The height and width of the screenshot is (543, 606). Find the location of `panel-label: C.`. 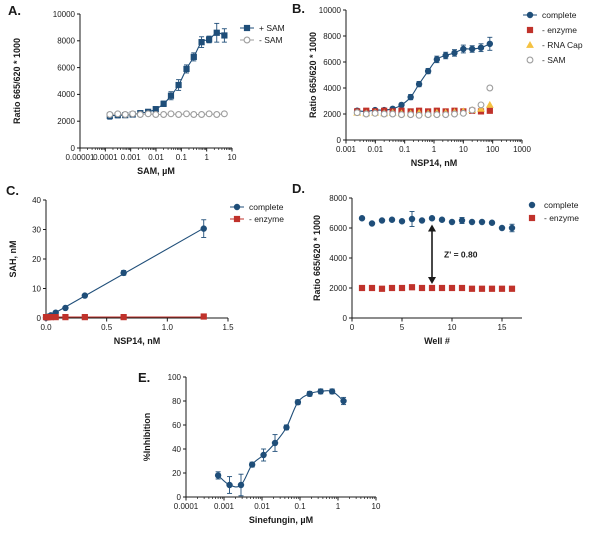

panel-label: C. is located at coordinates (12, 190).